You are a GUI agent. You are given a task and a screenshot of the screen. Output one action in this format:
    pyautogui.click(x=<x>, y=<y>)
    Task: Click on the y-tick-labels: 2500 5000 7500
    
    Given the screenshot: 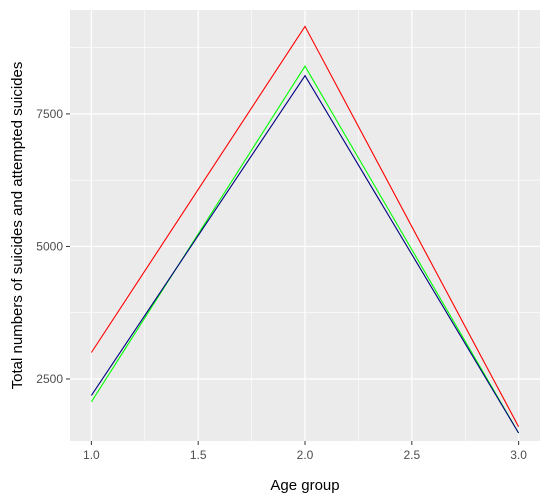 What is the action you would take?
    pyautogui.click(x=49, y=246)
    